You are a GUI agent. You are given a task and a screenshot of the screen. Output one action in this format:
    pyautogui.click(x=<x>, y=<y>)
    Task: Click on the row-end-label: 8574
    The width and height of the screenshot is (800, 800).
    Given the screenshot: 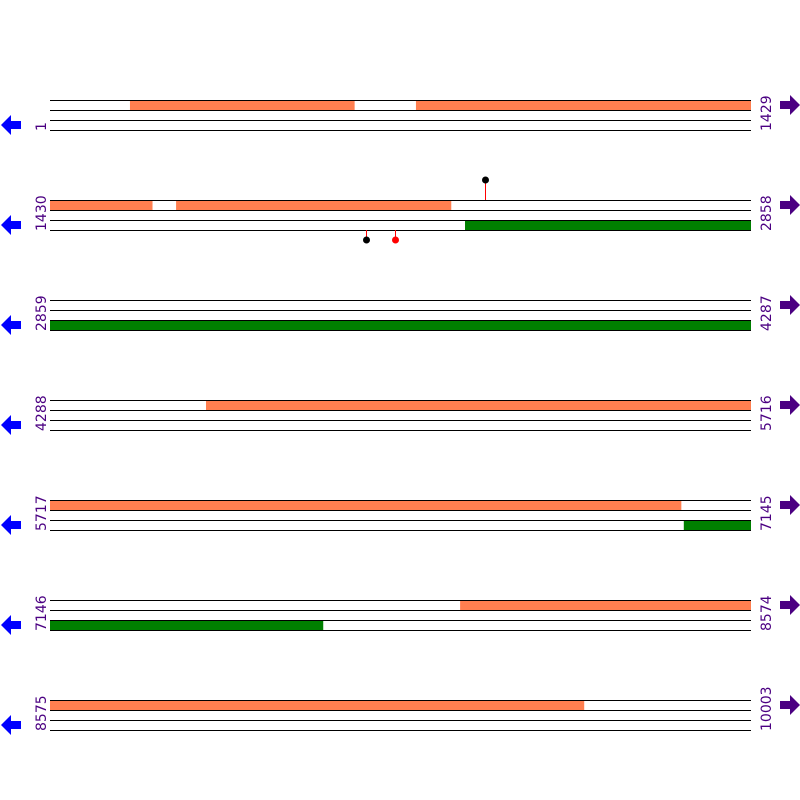 What is the action you would take?
    pyautogui.click(x=767, y=613)
    